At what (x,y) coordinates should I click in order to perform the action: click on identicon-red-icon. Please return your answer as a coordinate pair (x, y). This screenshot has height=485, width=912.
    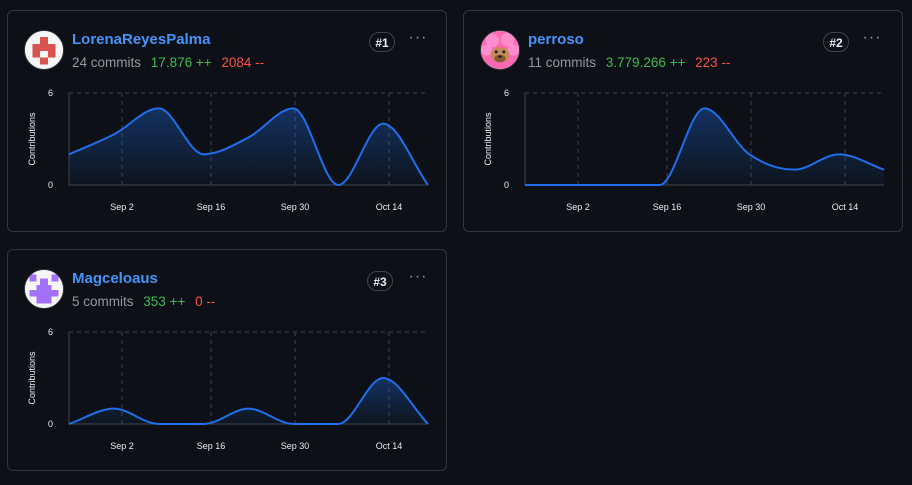
    Looking at the image, I should click on (44, 50).